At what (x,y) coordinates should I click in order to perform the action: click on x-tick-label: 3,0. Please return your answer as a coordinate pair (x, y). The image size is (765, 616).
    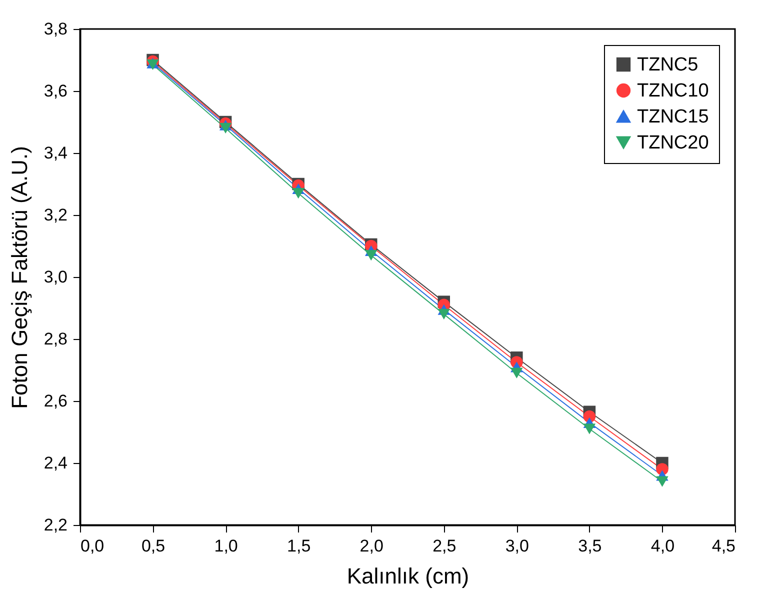
    Looking at the image, I should click on (517, 546).